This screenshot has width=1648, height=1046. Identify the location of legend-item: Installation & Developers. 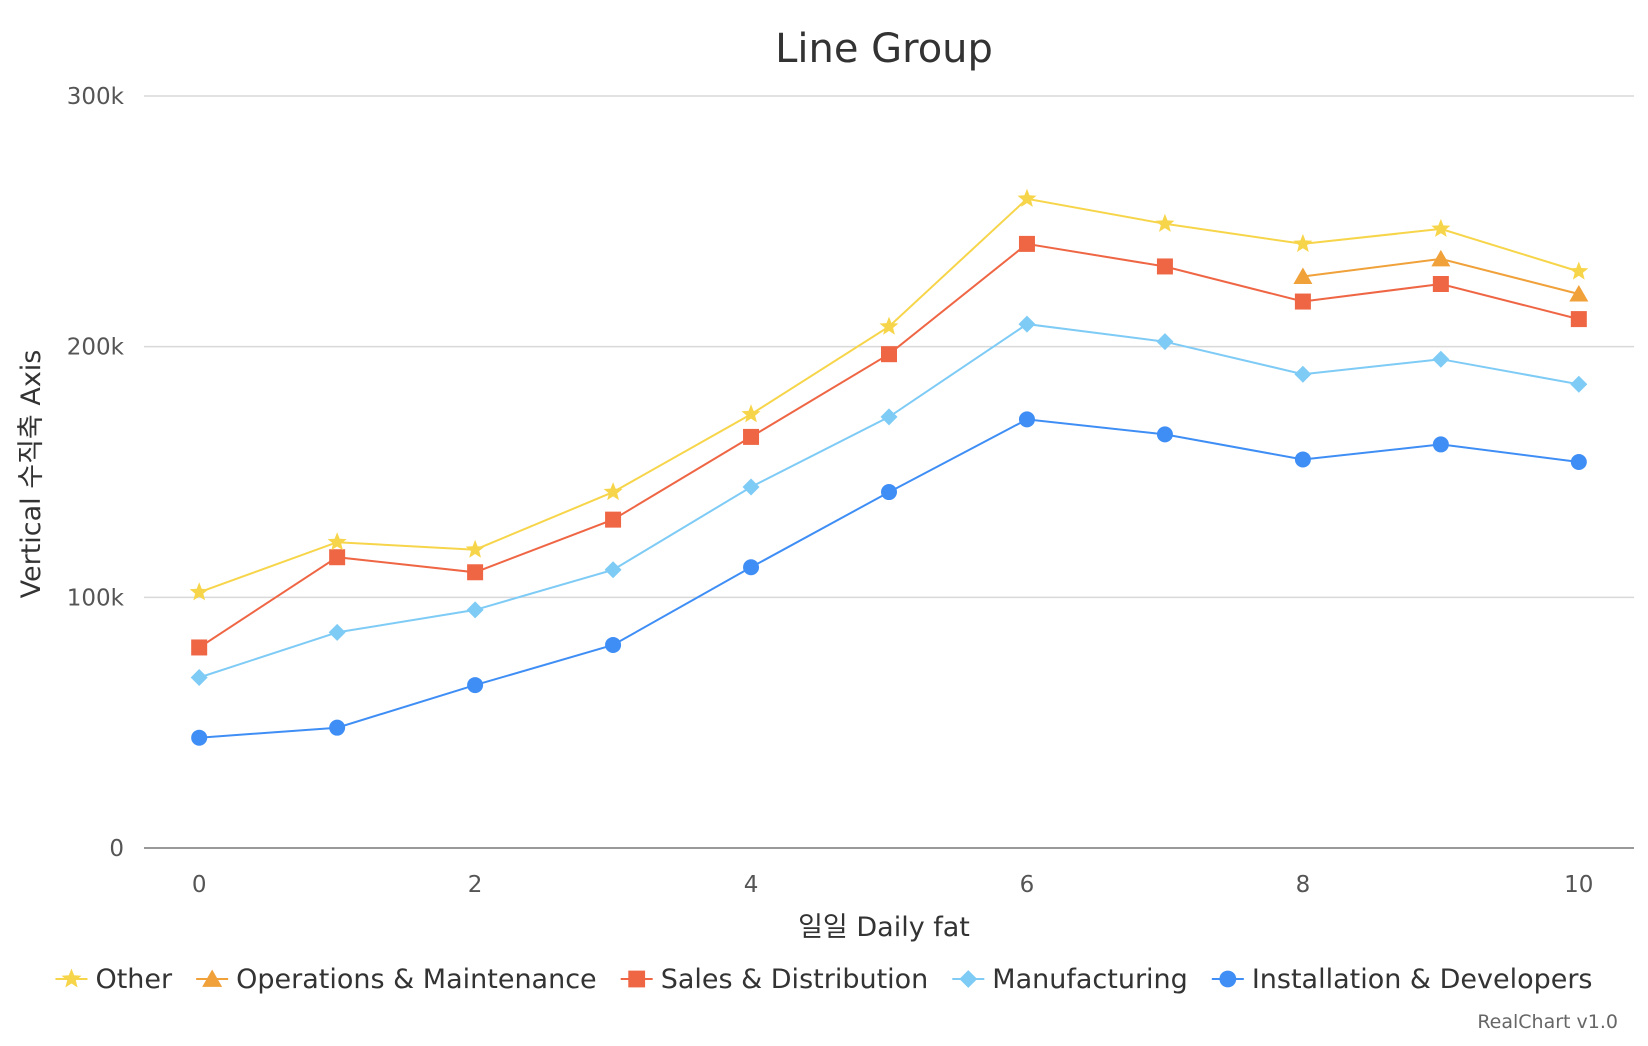
(1402, 979).